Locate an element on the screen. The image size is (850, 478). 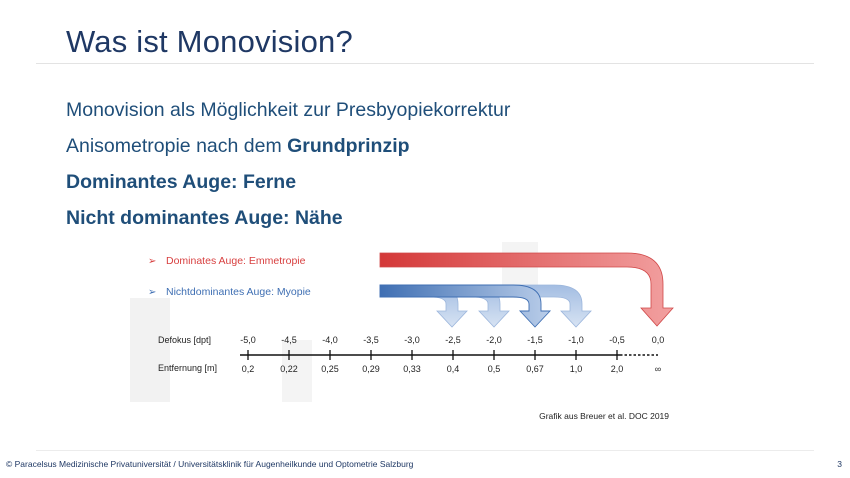
distance-tick-label: 0,29 is located at coordinates (371, 369).